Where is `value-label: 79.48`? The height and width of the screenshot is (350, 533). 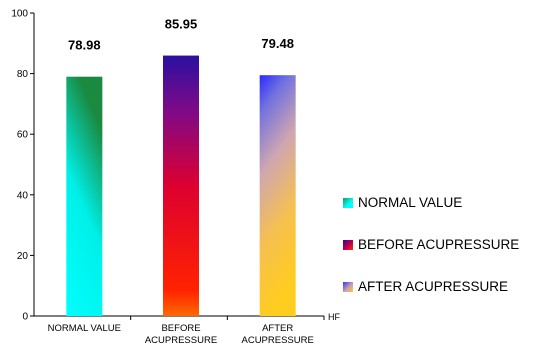
value-label: 79.48 is located at coordinates (277, 43).